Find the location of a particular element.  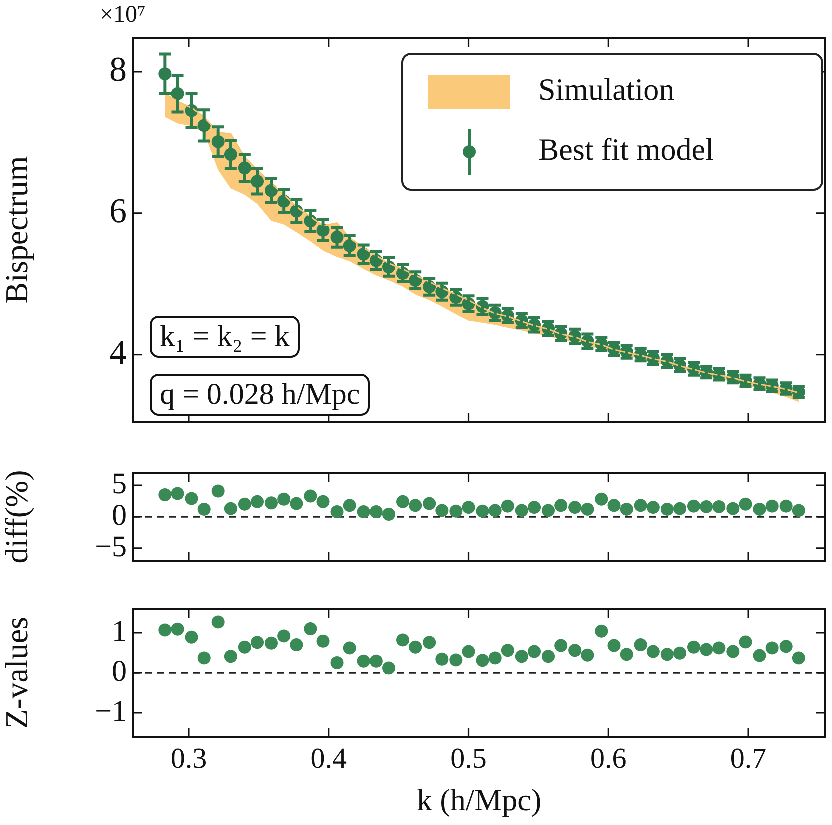

x-tick-label: 0.7 is located at coordinates (748, 759).